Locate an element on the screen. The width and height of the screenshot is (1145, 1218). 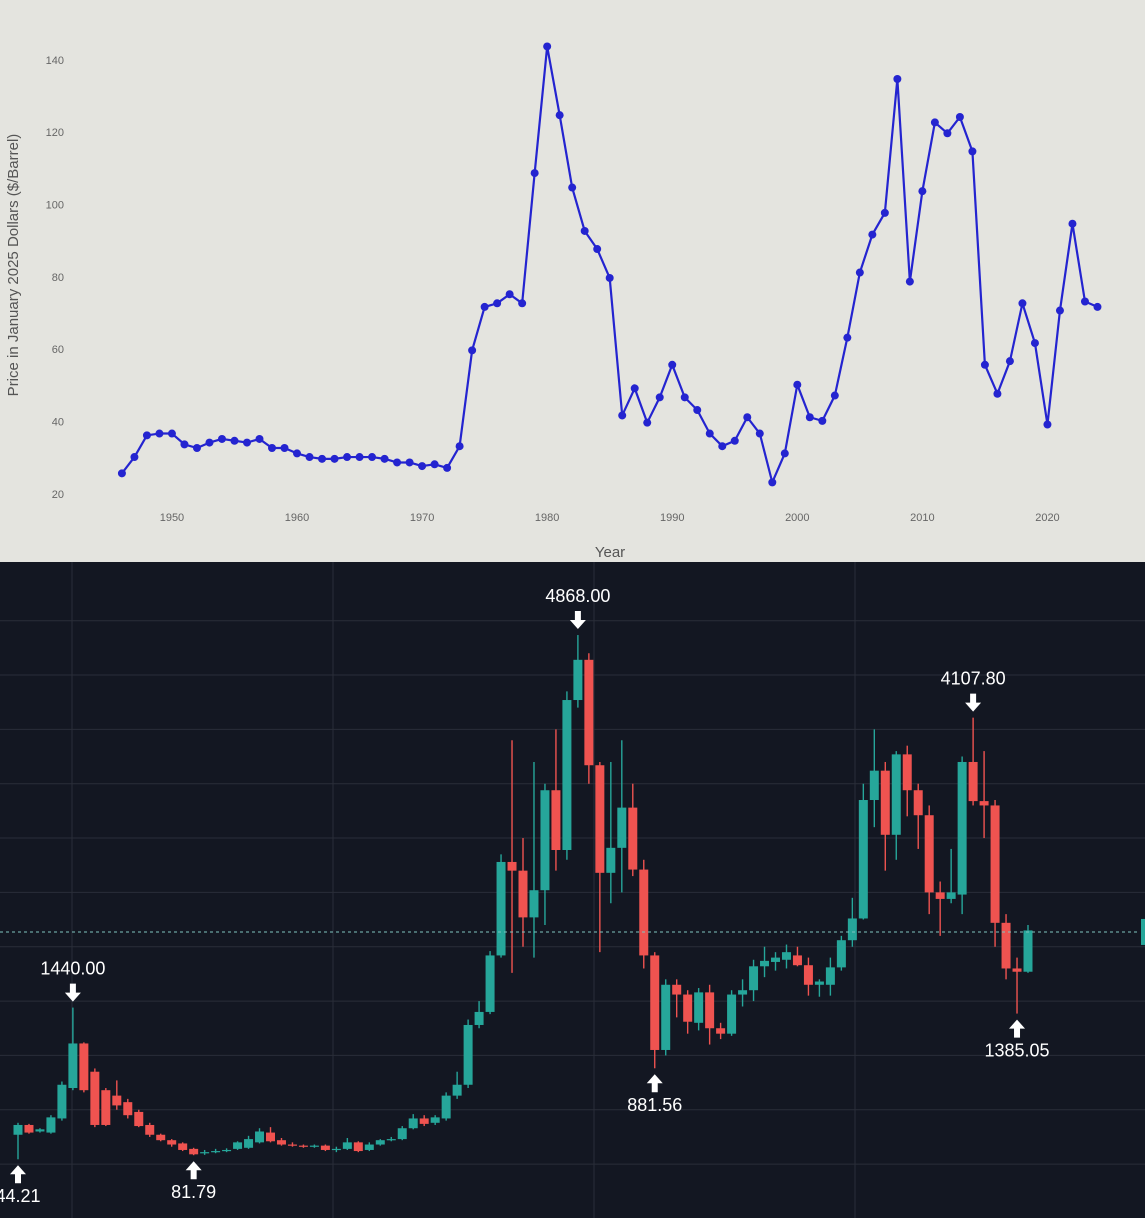
x-tick-label: 1950 is located at coordinates (172, 518).